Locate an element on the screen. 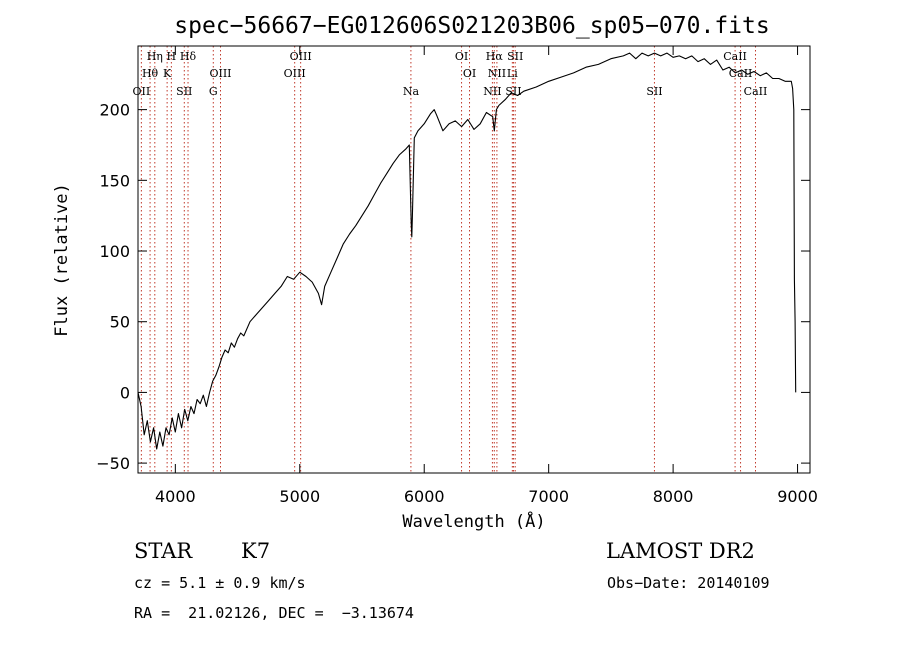  y-tick-label: 100 is located at coordinates (114, 251).